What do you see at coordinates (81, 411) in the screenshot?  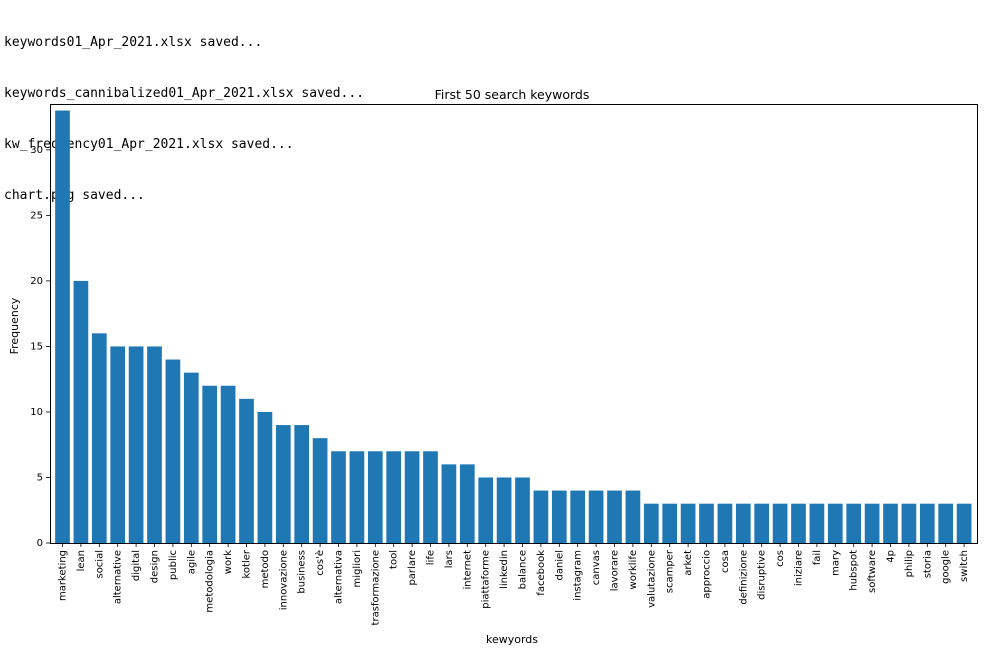 I see `bar-lean` at bounding box center [81, 411].